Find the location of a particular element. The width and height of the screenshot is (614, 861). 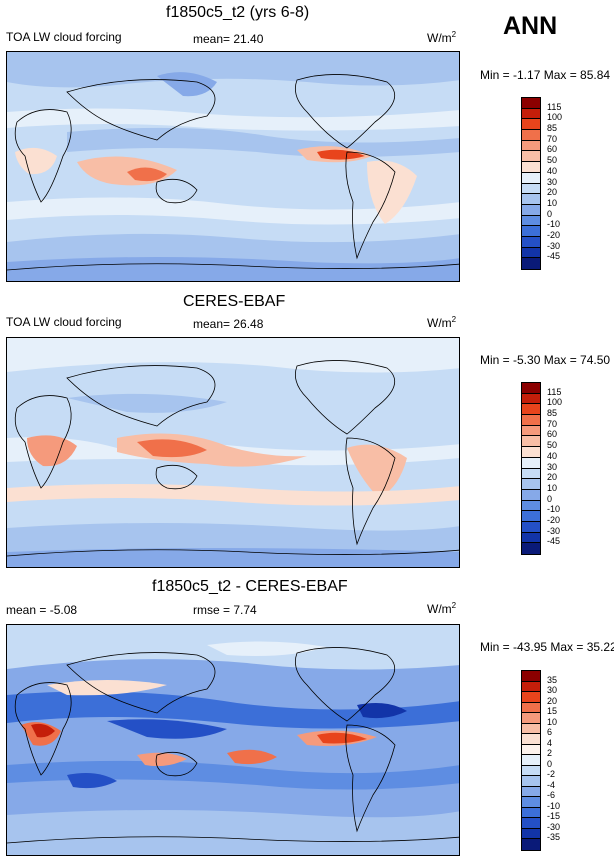

colorbar-tick-label: 6 is located at coordinates (550, 732).